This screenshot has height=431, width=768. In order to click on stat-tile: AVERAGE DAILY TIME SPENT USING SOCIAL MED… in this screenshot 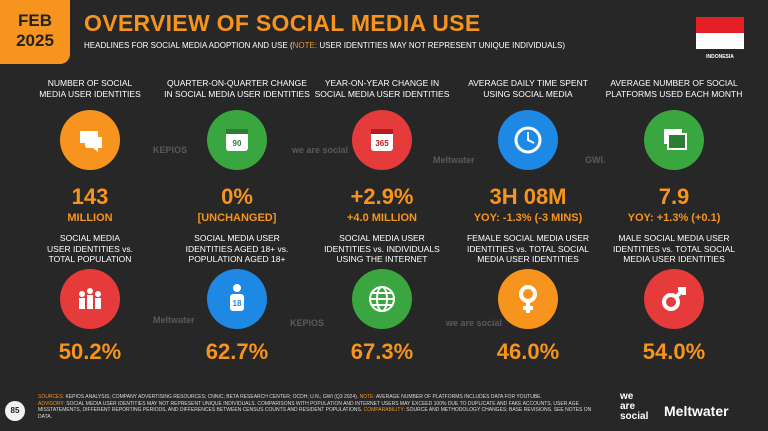, I will do `click(528, 151)`.